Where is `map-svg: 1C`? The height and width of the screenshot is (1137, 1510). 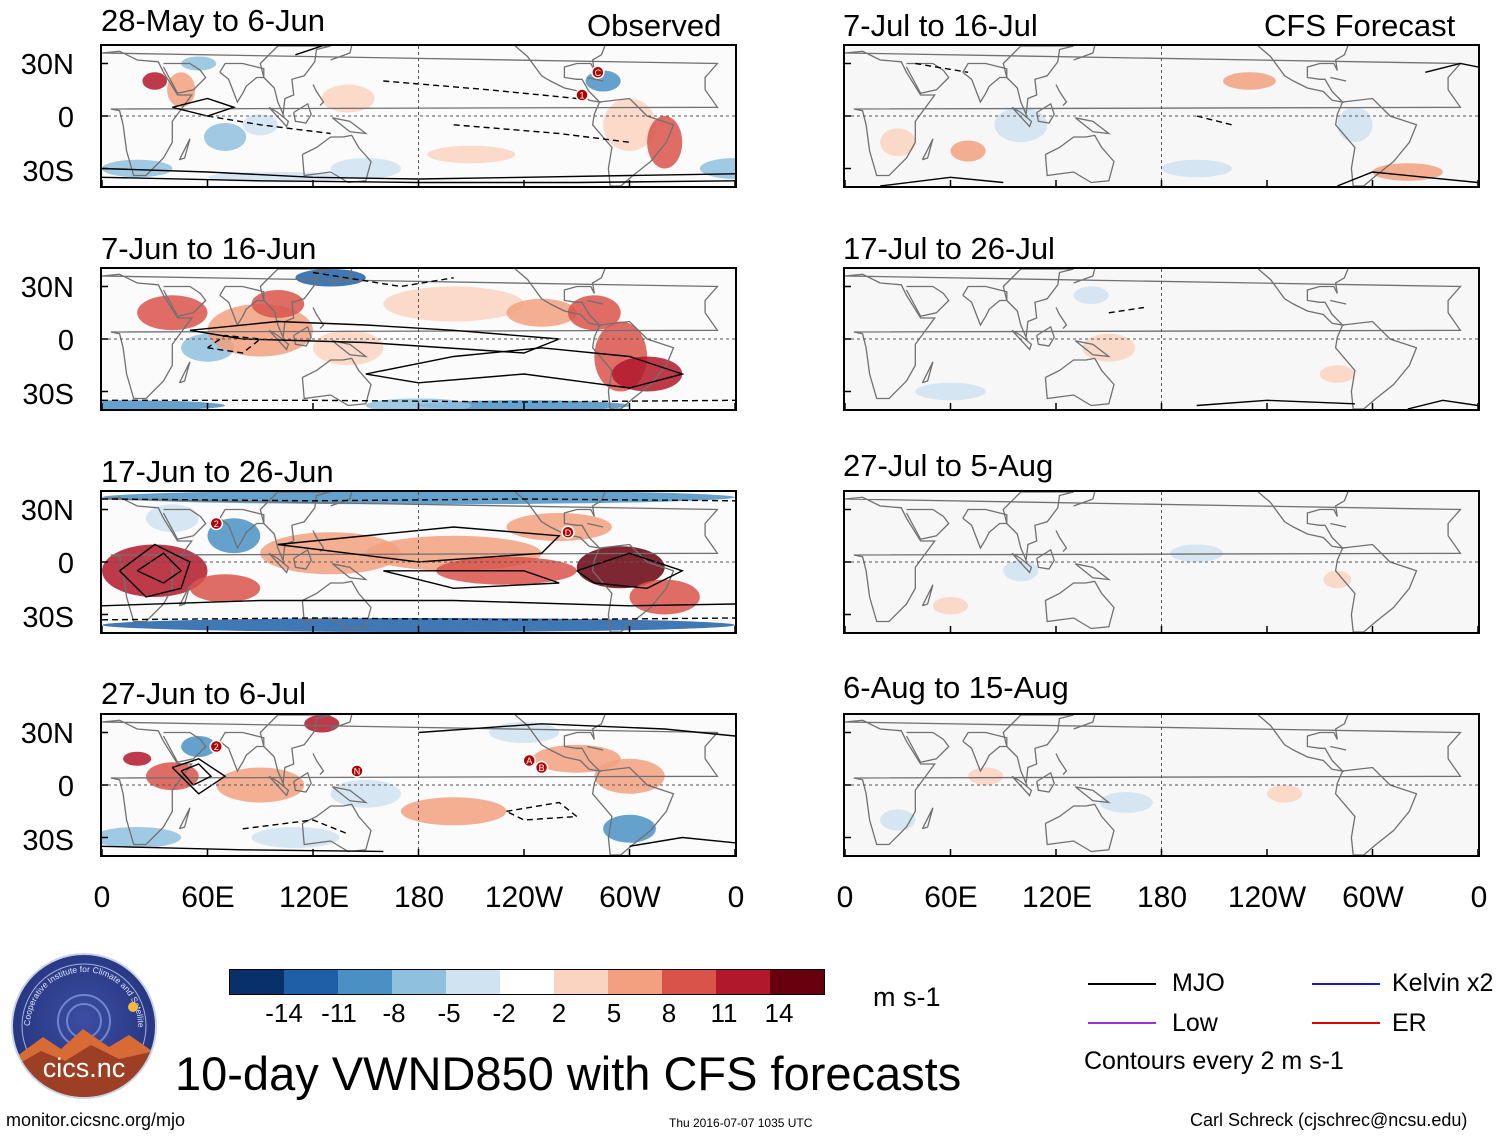 map-svg: 1C is located at coordinates (418, 116).